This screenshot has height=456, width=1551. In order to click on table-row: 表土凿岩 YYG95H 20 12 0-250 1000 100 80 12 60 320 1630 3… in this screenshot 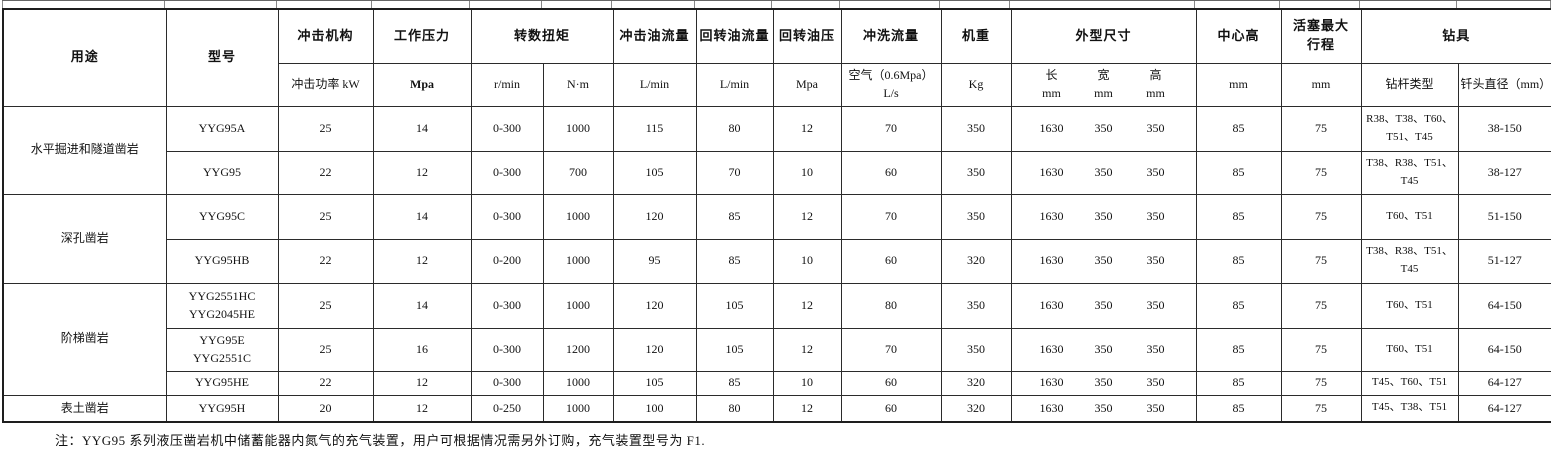, I will do `click(776, 408)`.